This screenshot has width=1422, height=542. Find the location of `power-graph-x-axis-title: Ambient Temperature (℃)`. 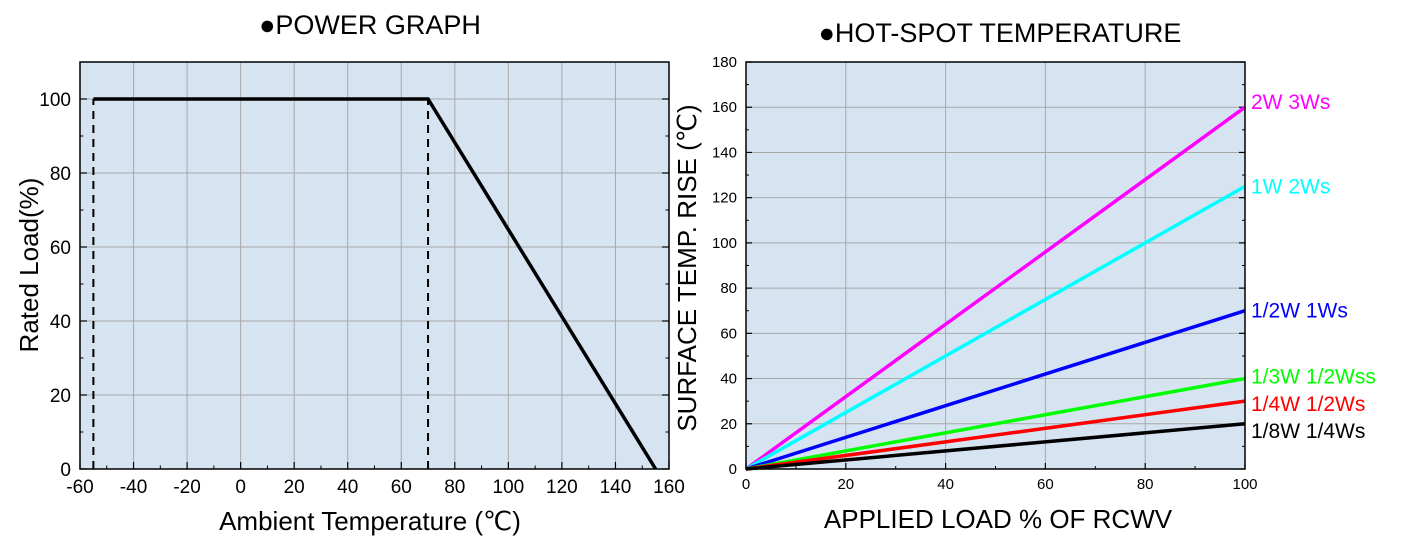

power-graph-x-axis-title: Ambient Temperature (℃) is located at coordinates (370, 521).